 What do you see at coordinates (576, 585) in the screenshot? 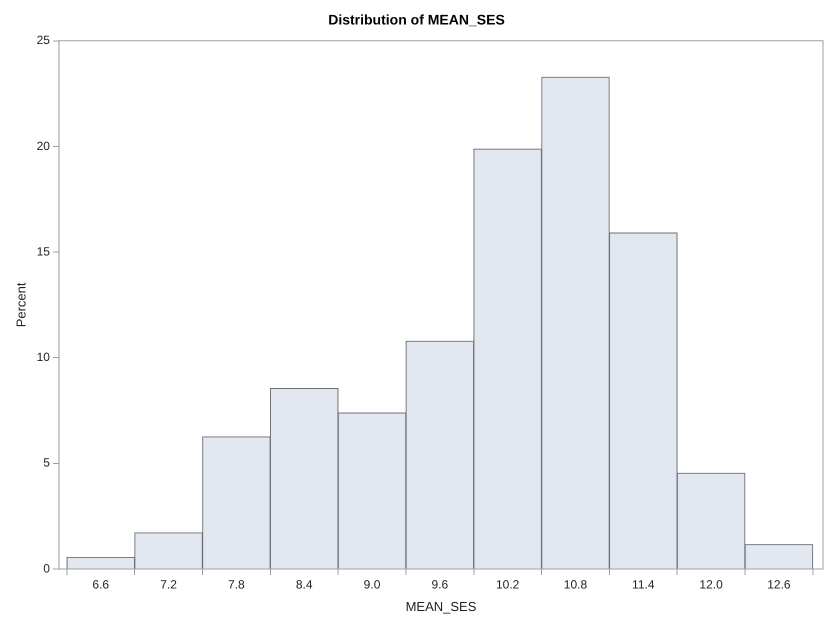
I see `x-tick-label: 10.8` at bounding box center [576, 585].